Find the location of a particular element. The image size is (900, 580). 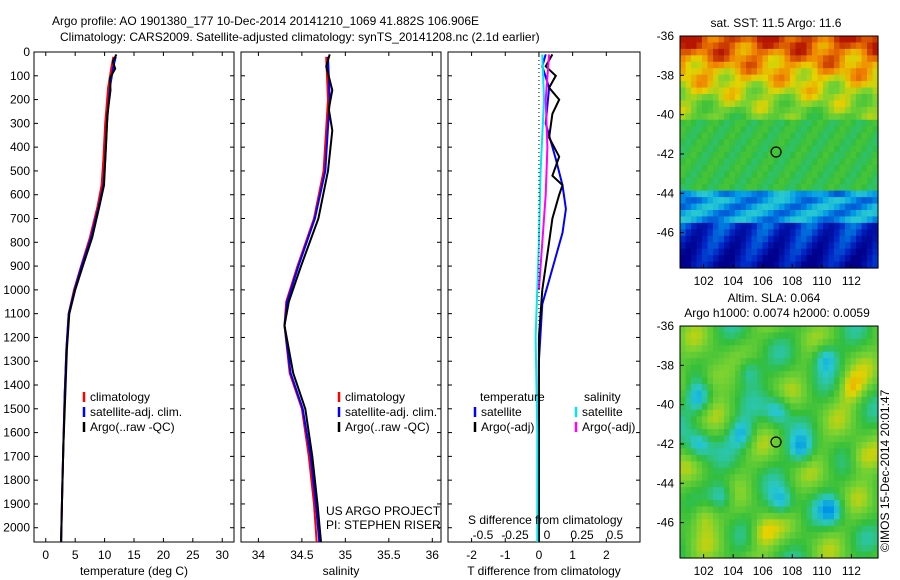

sla_map-argo-marker is located at coordinates (776, 442).